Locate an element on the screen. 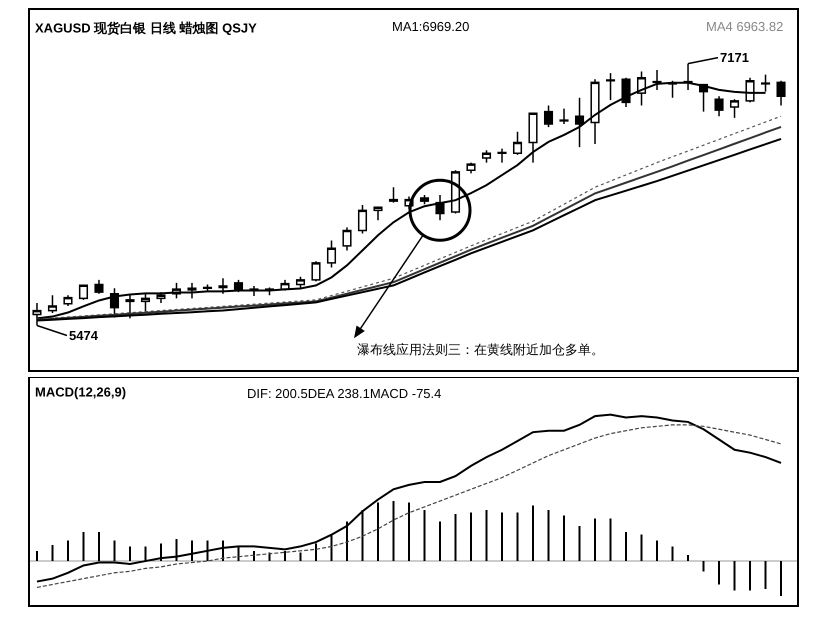 This screenshot has height=621, width=837. annotation: 7171 is located at coordinates (734, 57).